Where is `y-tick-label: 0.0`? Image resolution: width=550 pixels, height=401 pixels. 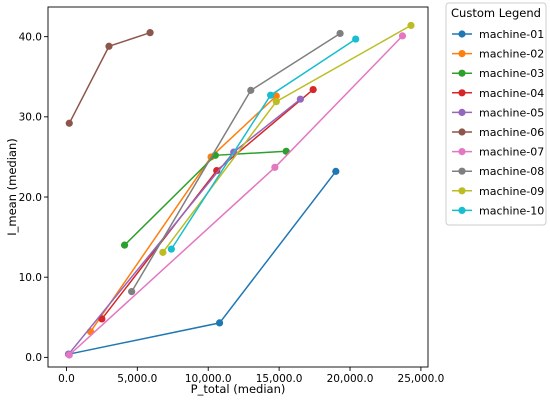
y-tick-label: 0.0 is located at coordinates (33, 358).